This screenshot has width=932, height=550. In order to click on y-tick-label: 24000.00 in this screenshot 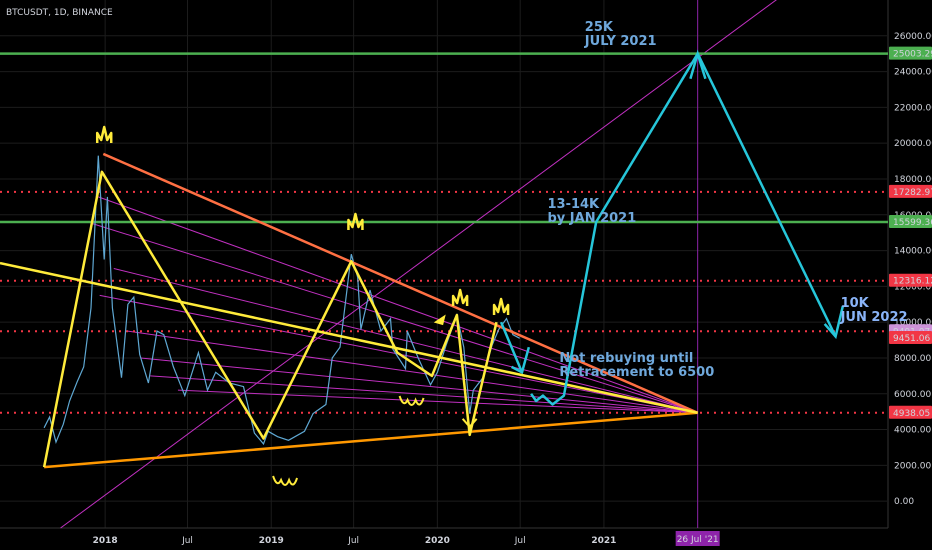, I will do `click(913, 73)`.